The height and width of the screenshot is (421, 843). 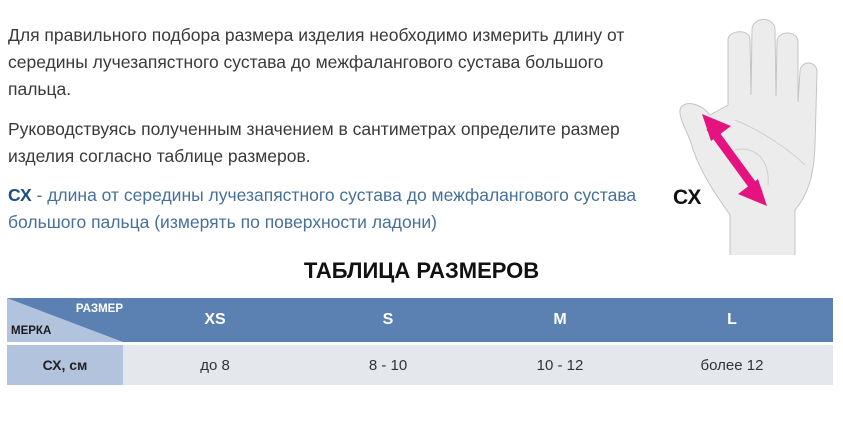 I want to click on table-row: СХ, см до 8 8 - 10 10 - 12 более 12, so click(x=420, y=365).